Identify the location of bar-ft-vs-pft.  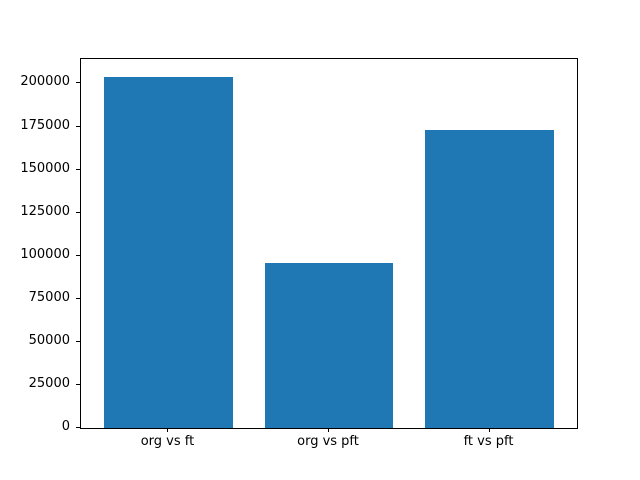
(489, 279).